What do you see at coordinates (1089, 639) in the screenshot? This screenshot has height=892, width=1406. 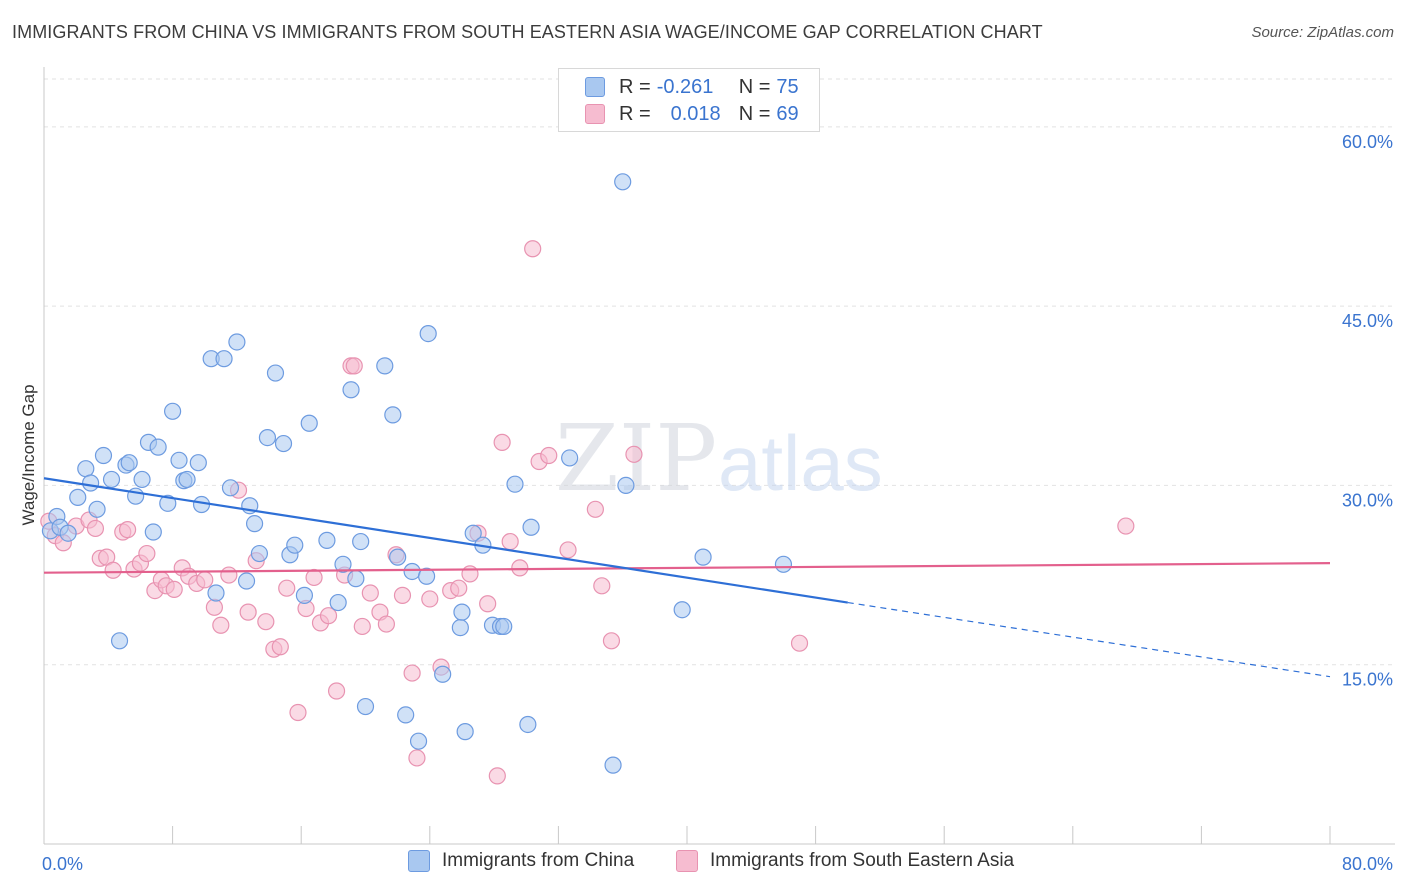 I see `china-trend-extension` at bounding box center [1089, 639].